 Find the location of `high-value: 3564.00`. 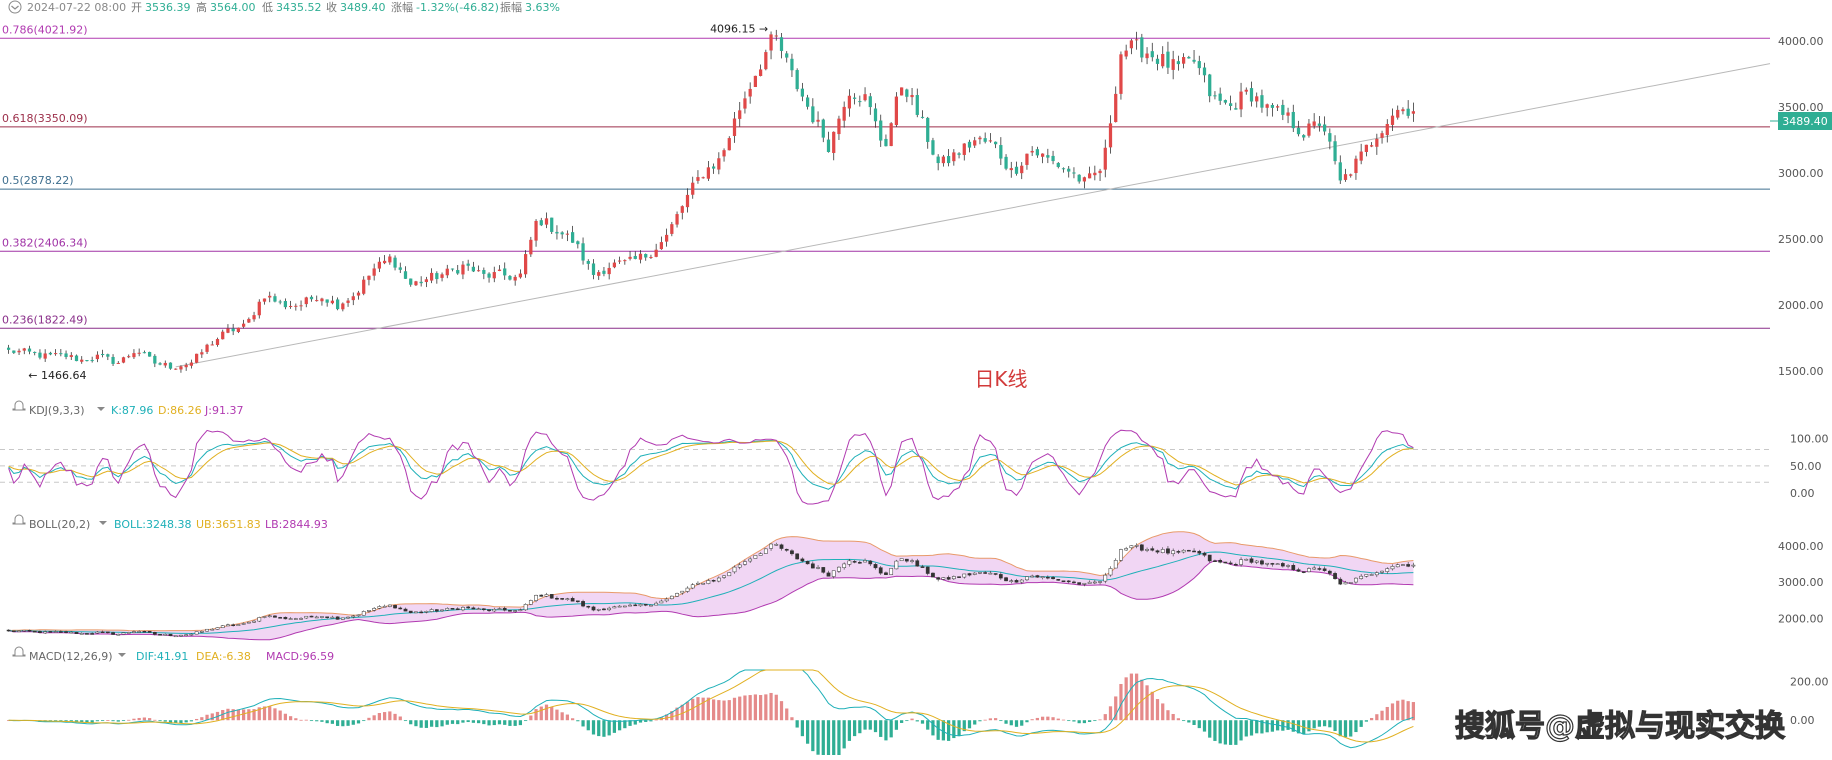

high-value: 3564.00 is located at coordinates (233, 7).